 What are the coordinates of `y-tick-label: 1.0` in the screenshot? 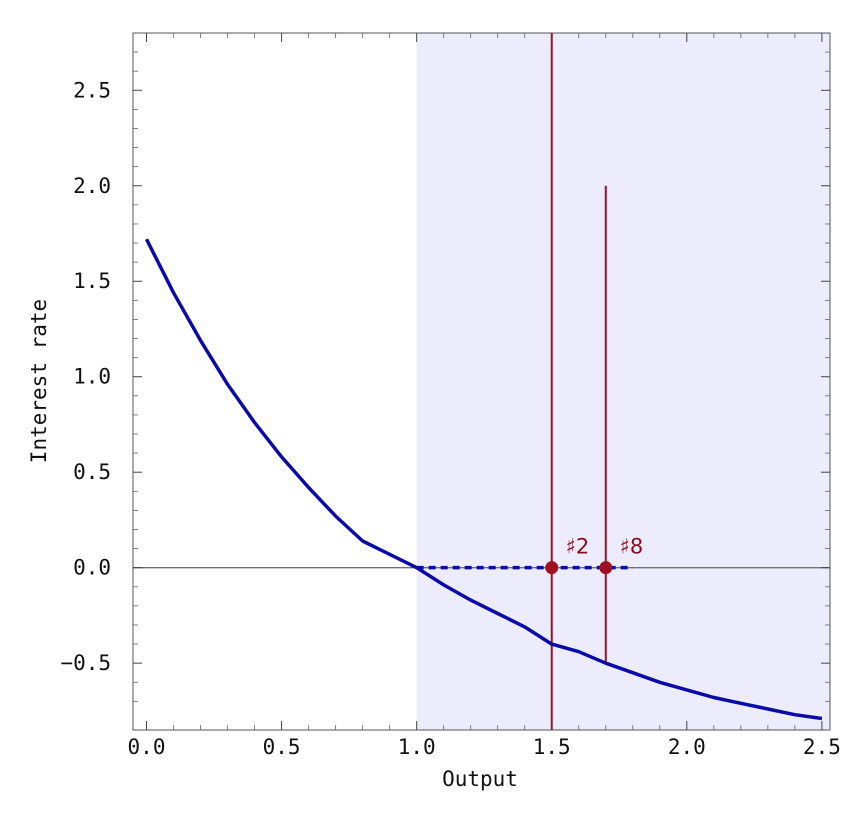 It's located at (92, 377).